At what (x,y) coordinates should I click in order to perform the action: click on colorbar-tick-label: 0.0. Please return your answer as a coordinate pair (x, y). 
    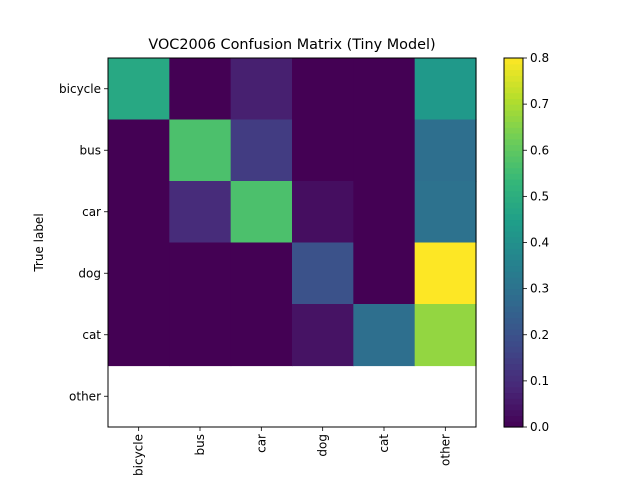
    Looking at the image, I should click on (539, 427).